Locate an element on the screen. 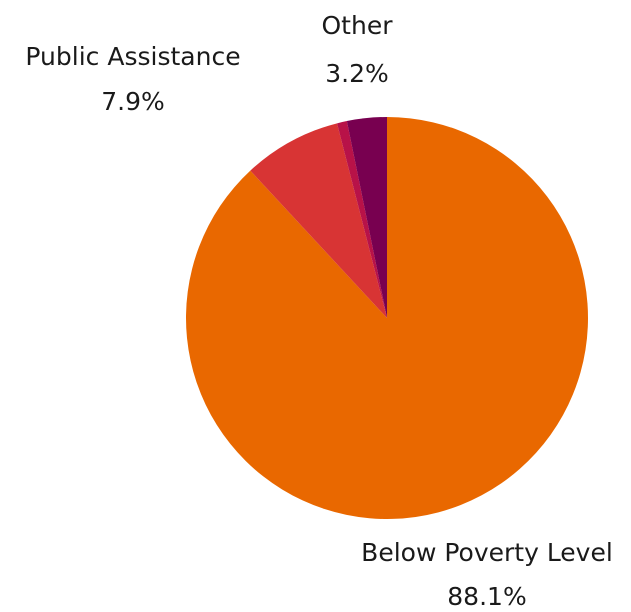 The image size is (631, 612). slice-value-below-poverty-level: 88.1% is located at coordinates (486, 596).